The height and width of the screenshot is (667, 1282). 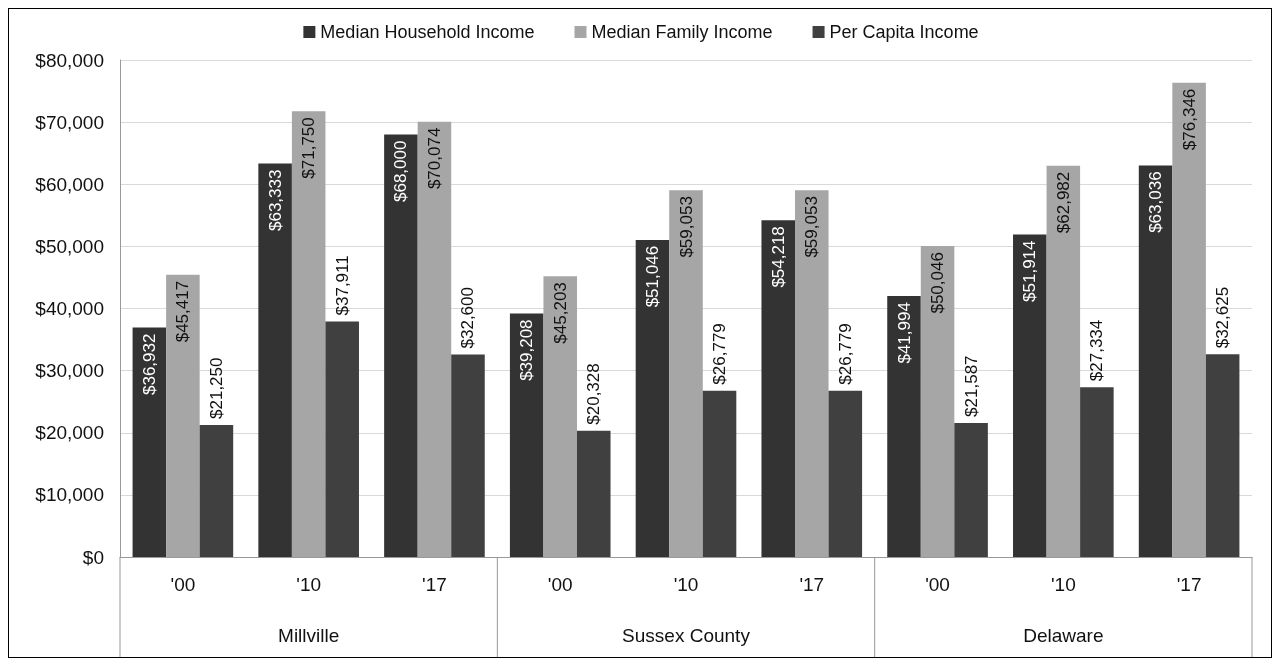 I want to click on data-label: $51,914, so click(x=1030, y=271).